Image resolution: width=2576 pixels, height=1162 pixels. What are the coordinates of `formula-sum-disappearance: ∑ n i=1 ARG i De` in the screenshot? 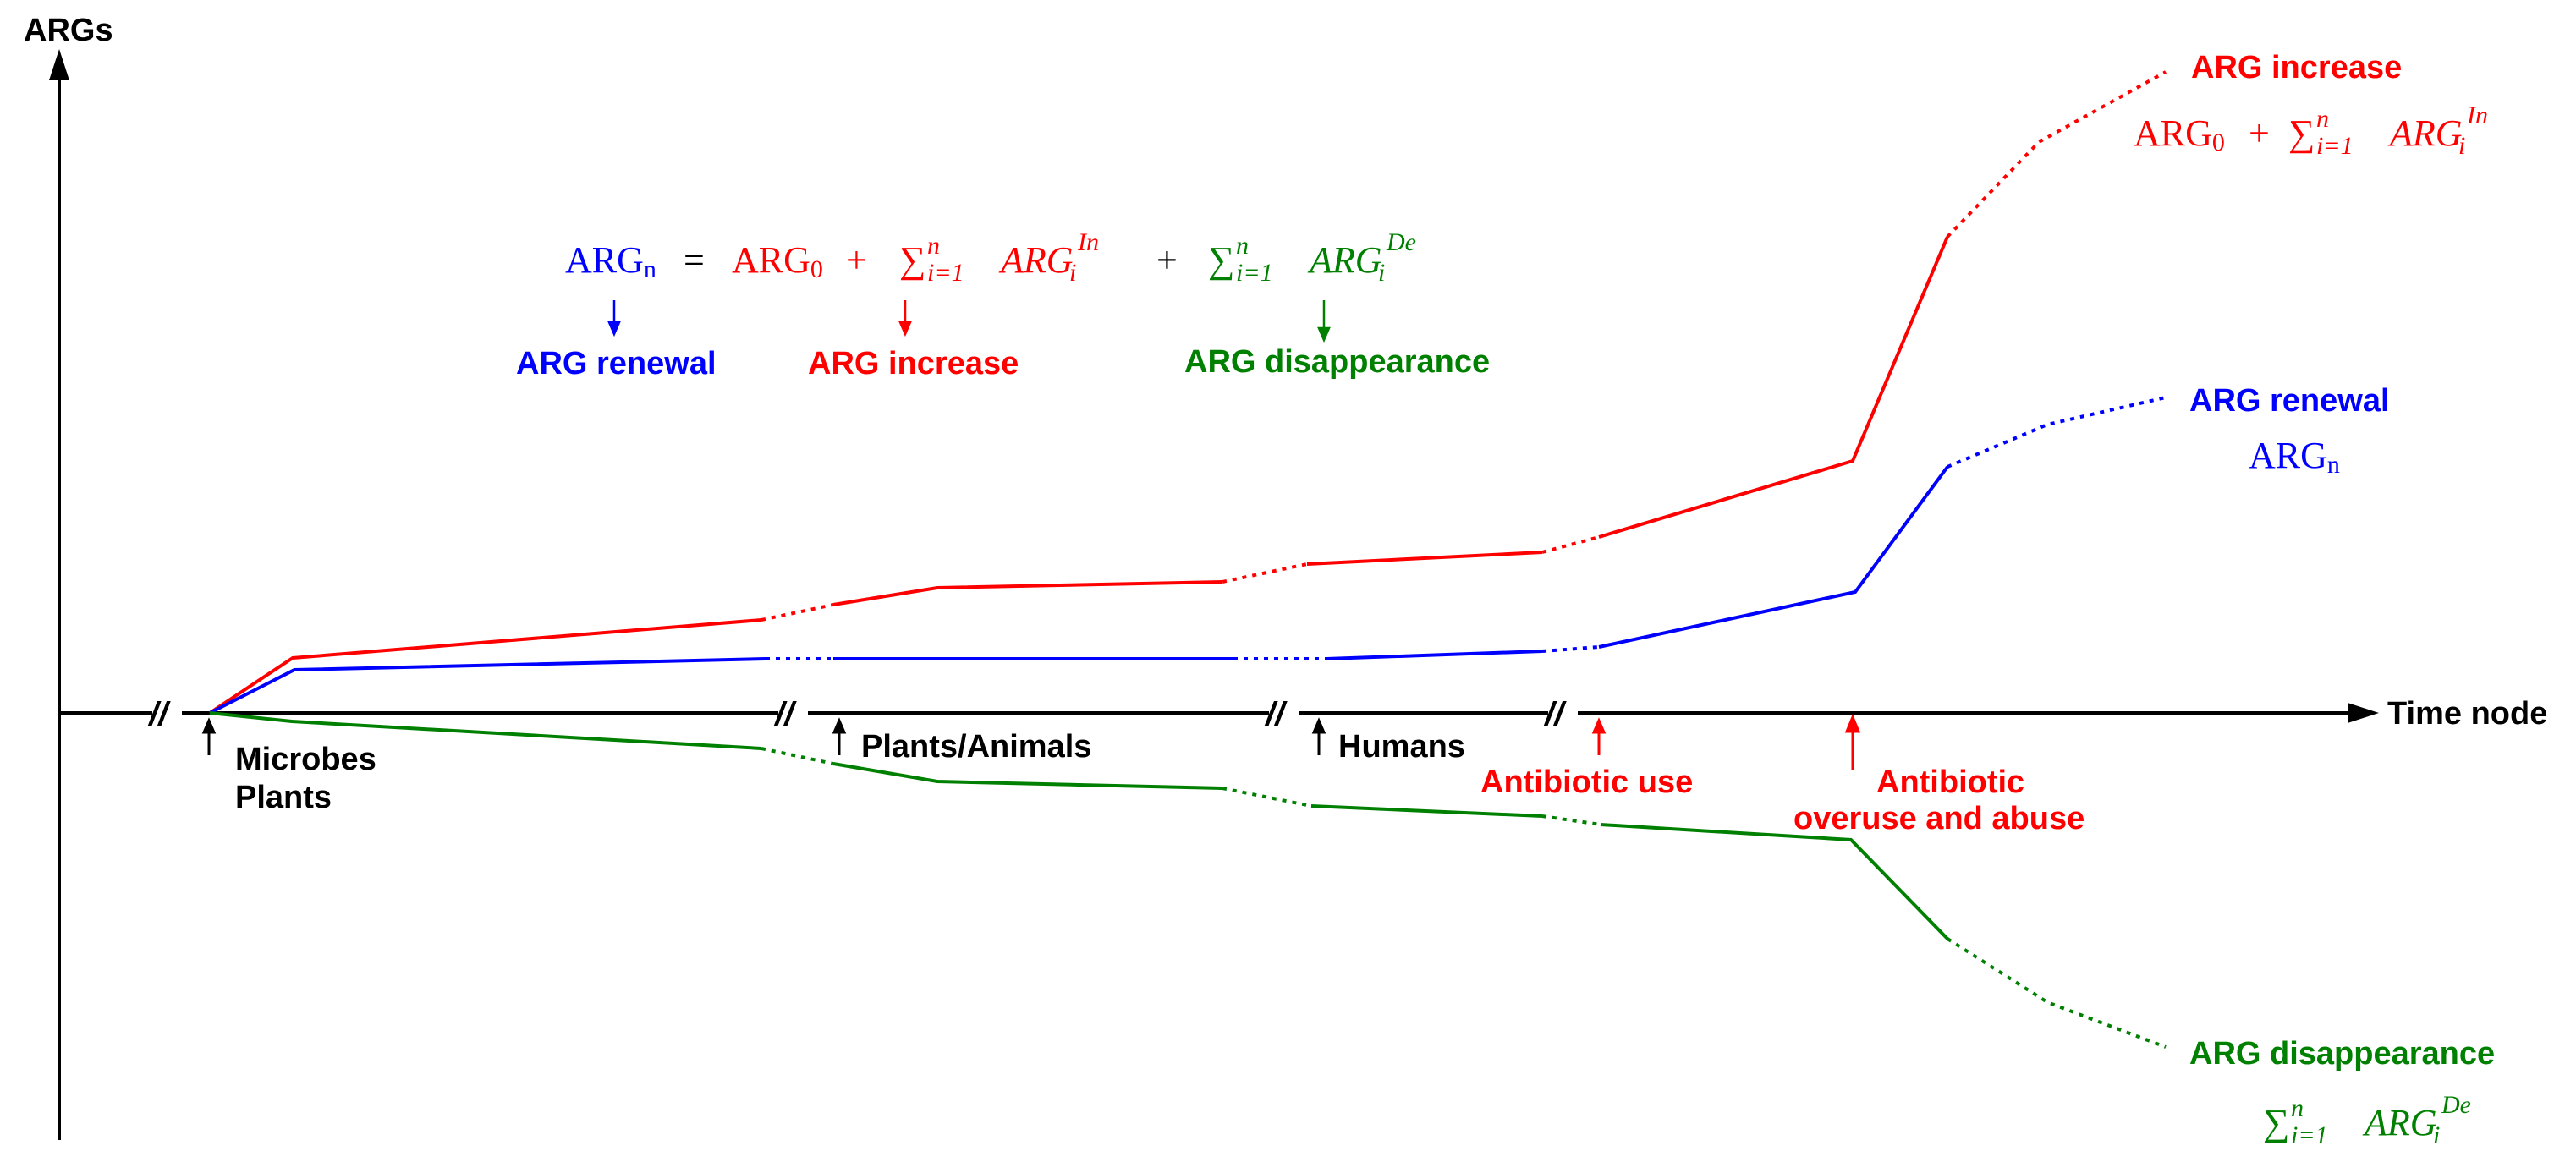 It's located at (1312, 257).